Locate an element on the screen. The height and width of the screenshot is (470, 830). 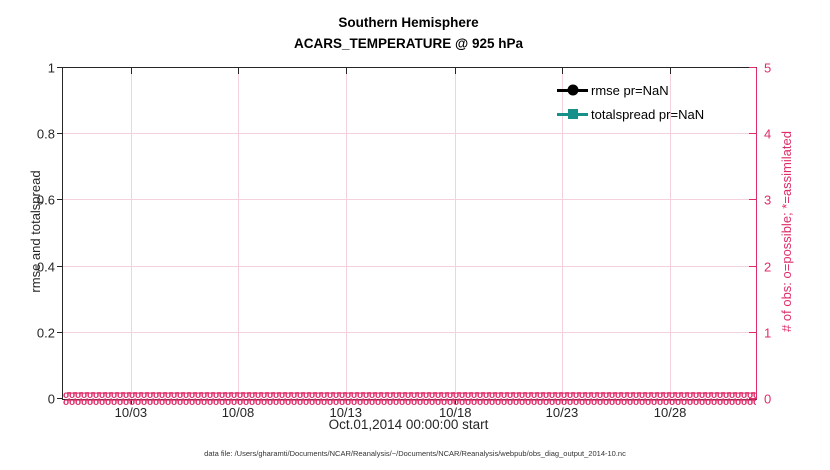
left-tick-label: 0.2 is located at coordinates (45, 333).